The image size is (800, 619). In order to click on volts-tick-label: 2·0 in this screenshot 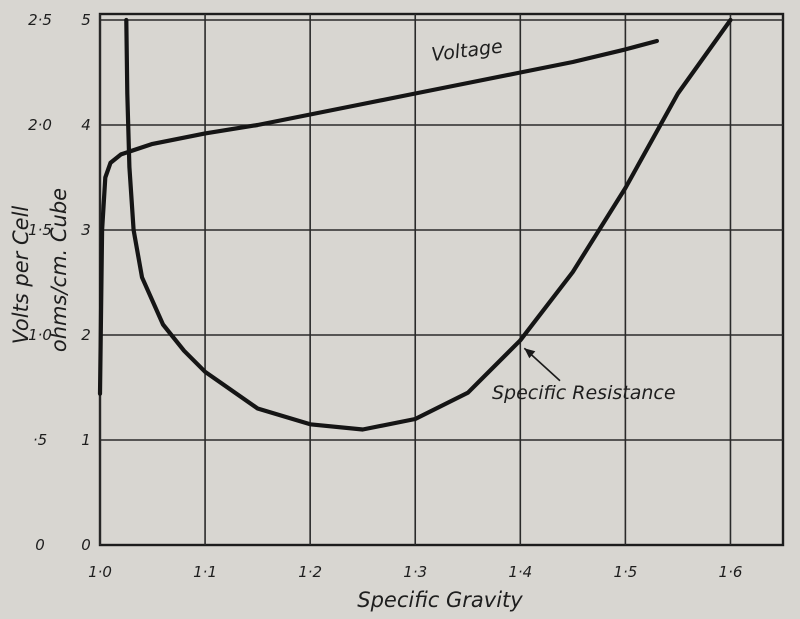, I will do `click(40, 125)`.